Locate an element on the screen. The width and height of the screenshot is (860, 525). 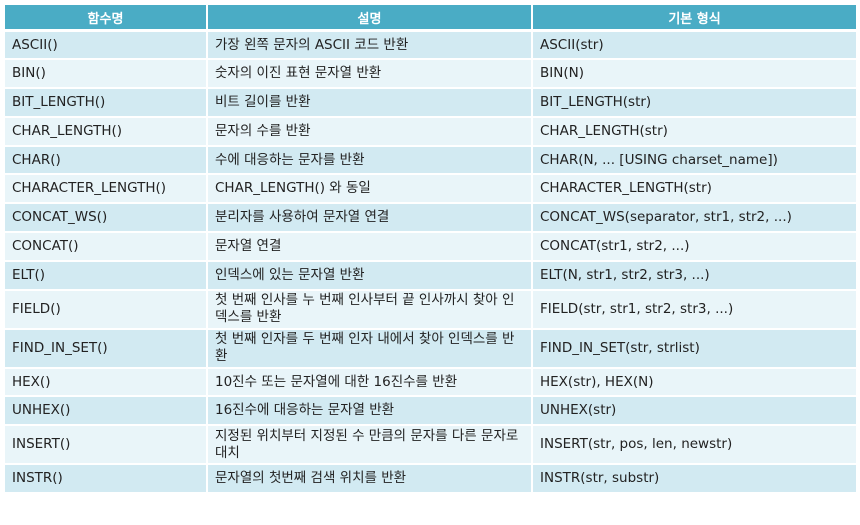
function-syntax: HEX(str), HEX(N) is located at coordinates (694, 382).